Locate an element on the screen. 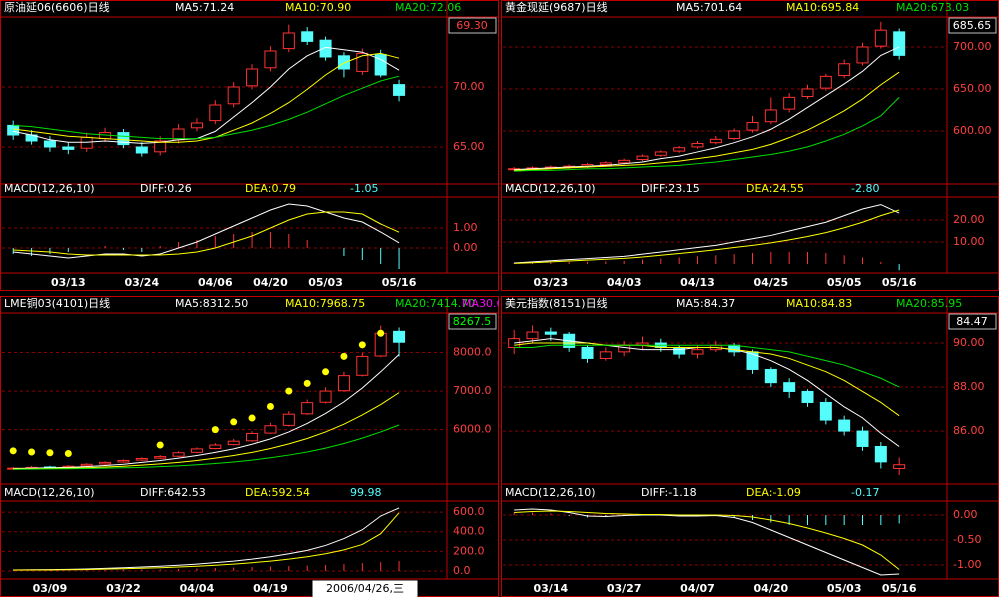 Image resolution: width=999 pixels, height=597 pixels. x-tick-label: 03/27 is located at coordinates (624, 588).